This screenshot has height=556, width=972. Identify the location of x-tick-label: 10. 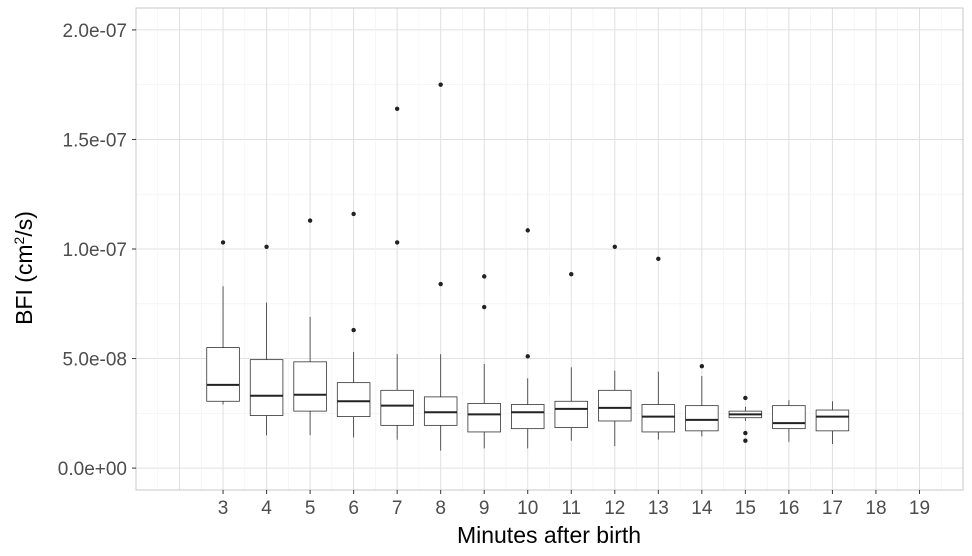
(527, 508).